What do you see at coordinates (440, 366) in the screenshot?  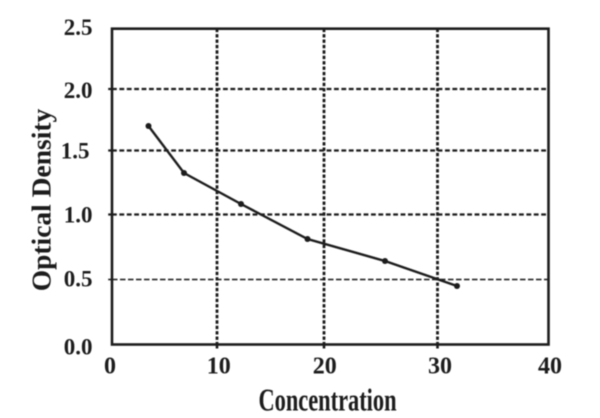 I see `svg-text: 30` at bounding box center [440, 366].